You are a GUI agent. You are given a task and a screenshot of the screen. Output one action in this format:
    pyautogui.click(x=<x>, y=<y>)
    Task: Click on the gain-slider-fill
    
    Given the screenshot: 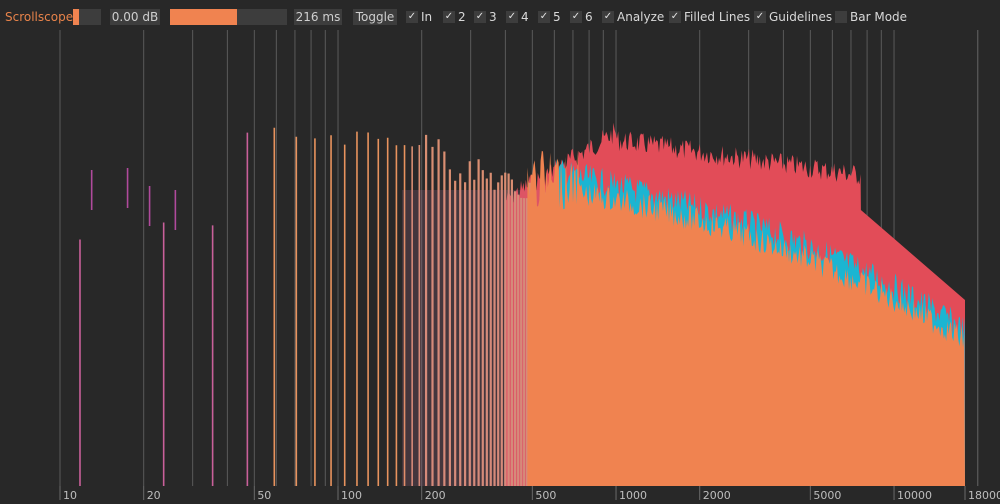 What is the action you would take?
    pyautogui.click(x=76, y=17)
    